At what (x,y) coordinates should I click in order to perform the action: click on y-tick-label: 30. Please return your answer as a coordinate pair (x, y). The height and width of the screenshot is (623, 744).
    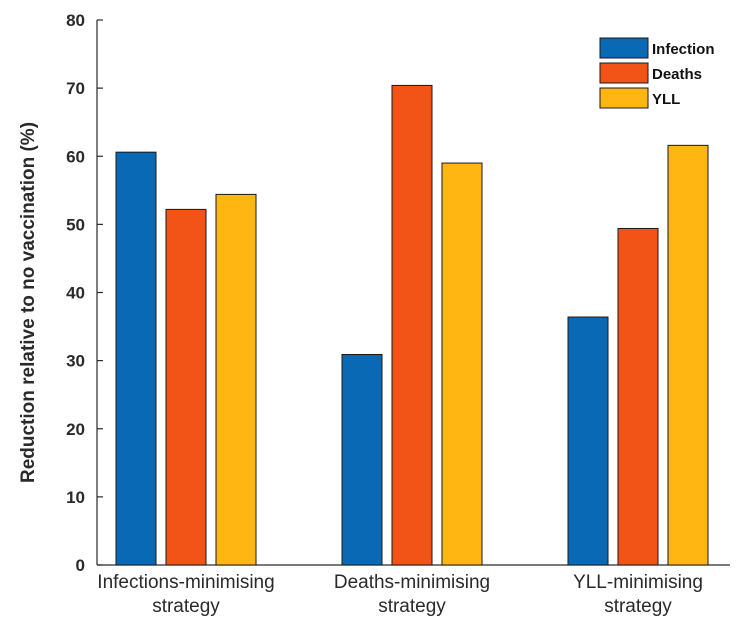
    Looking at the image, I should click on (75, 361).